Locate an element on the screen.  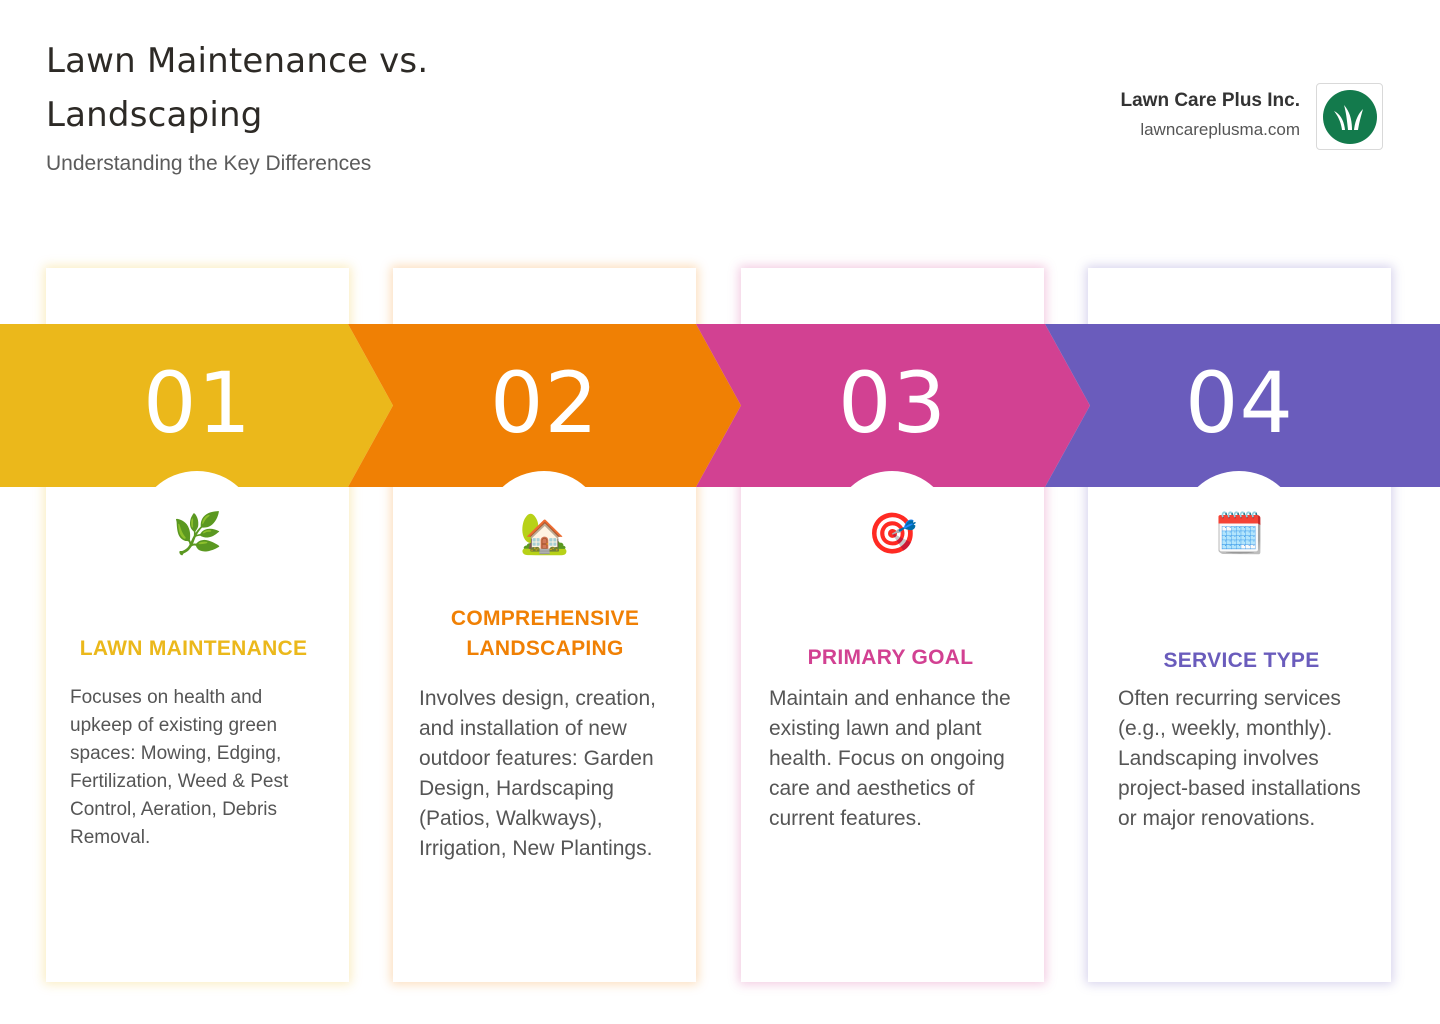
step-number-4: 04 is located at coordinates (1239, 403).